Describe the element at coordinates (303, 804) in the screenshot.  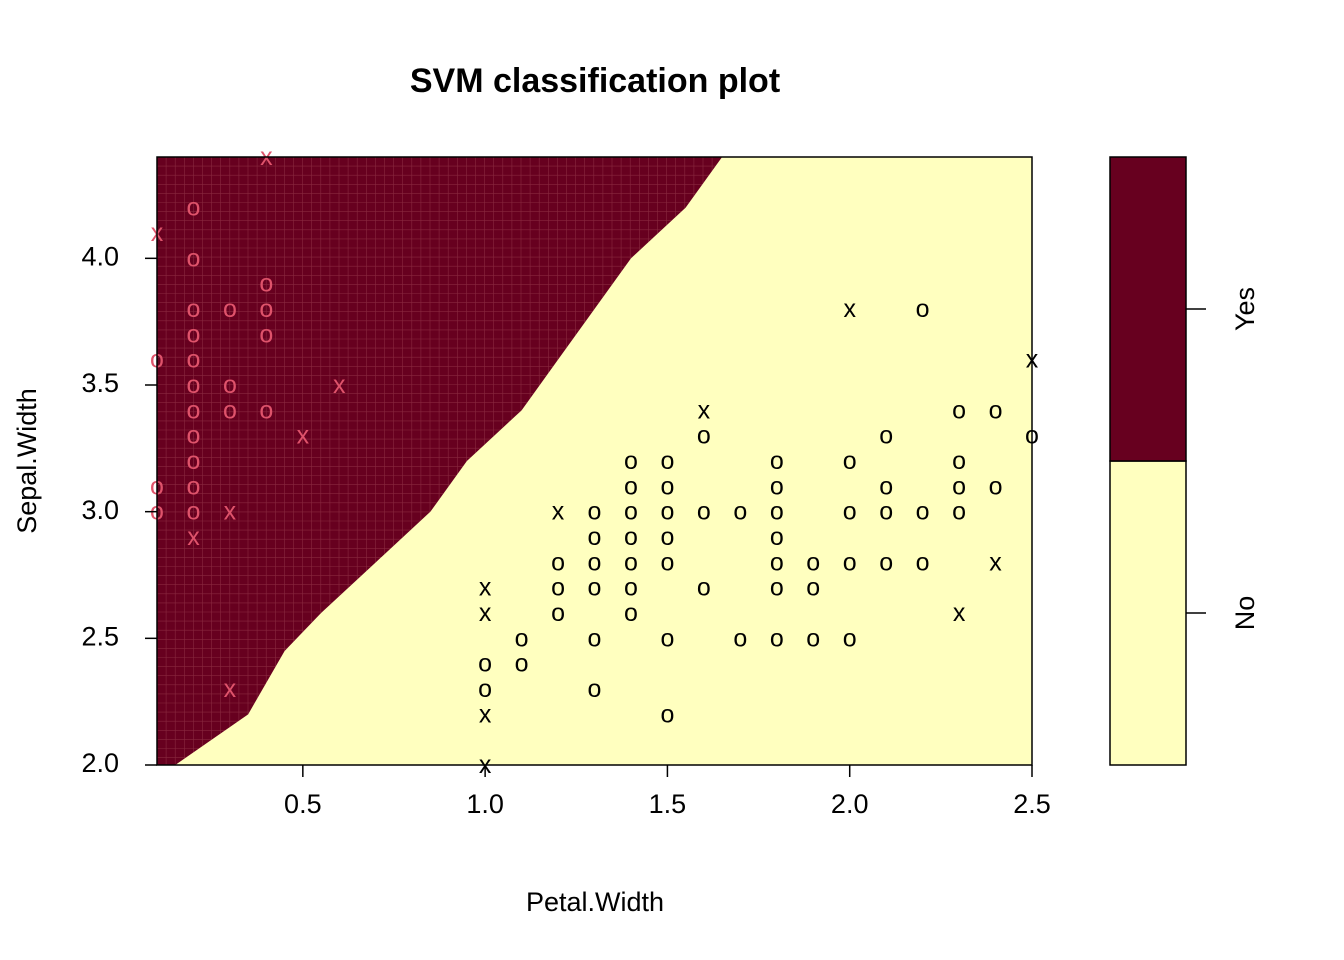
I see `x-tick-label: 0.5` at that location.